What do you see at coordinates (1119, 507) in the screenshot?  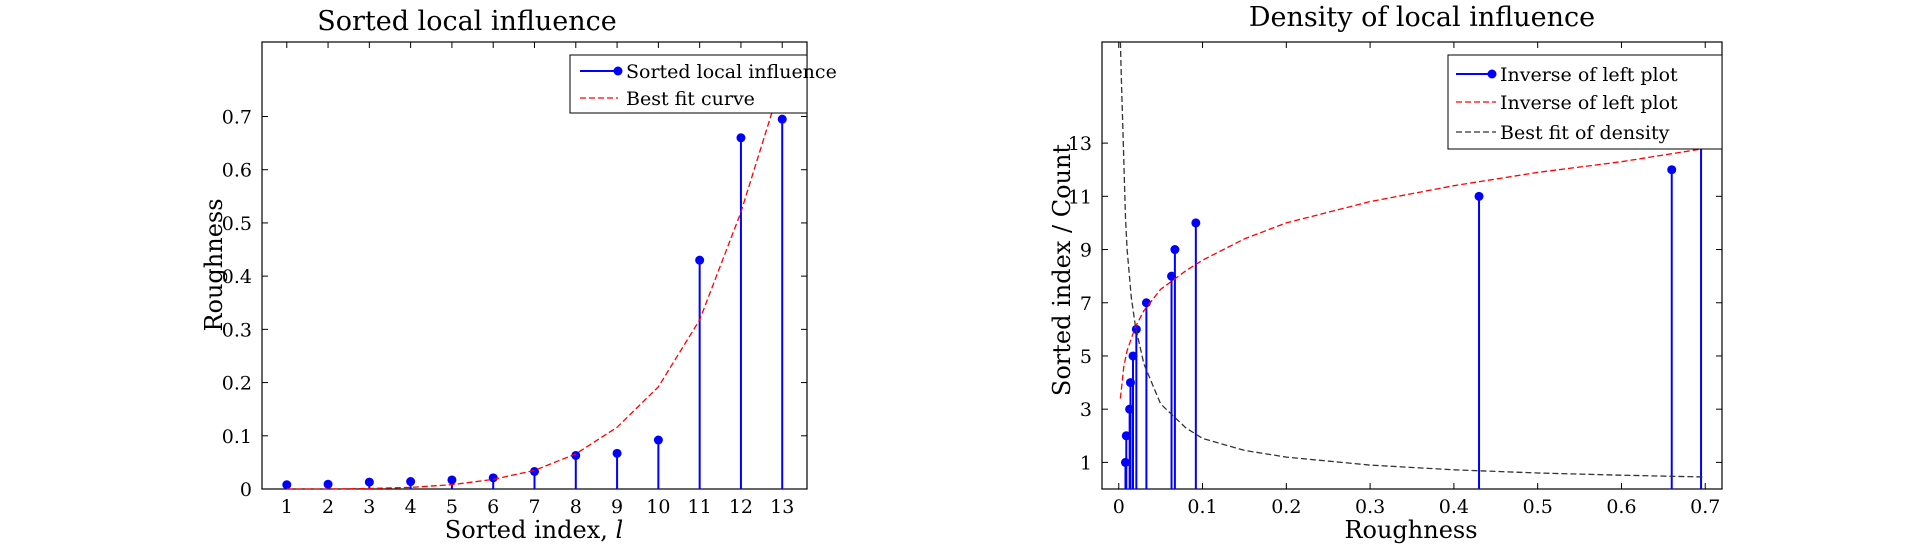 I see `right-x-tick-label: 0` at bounding box center [1119, 507].